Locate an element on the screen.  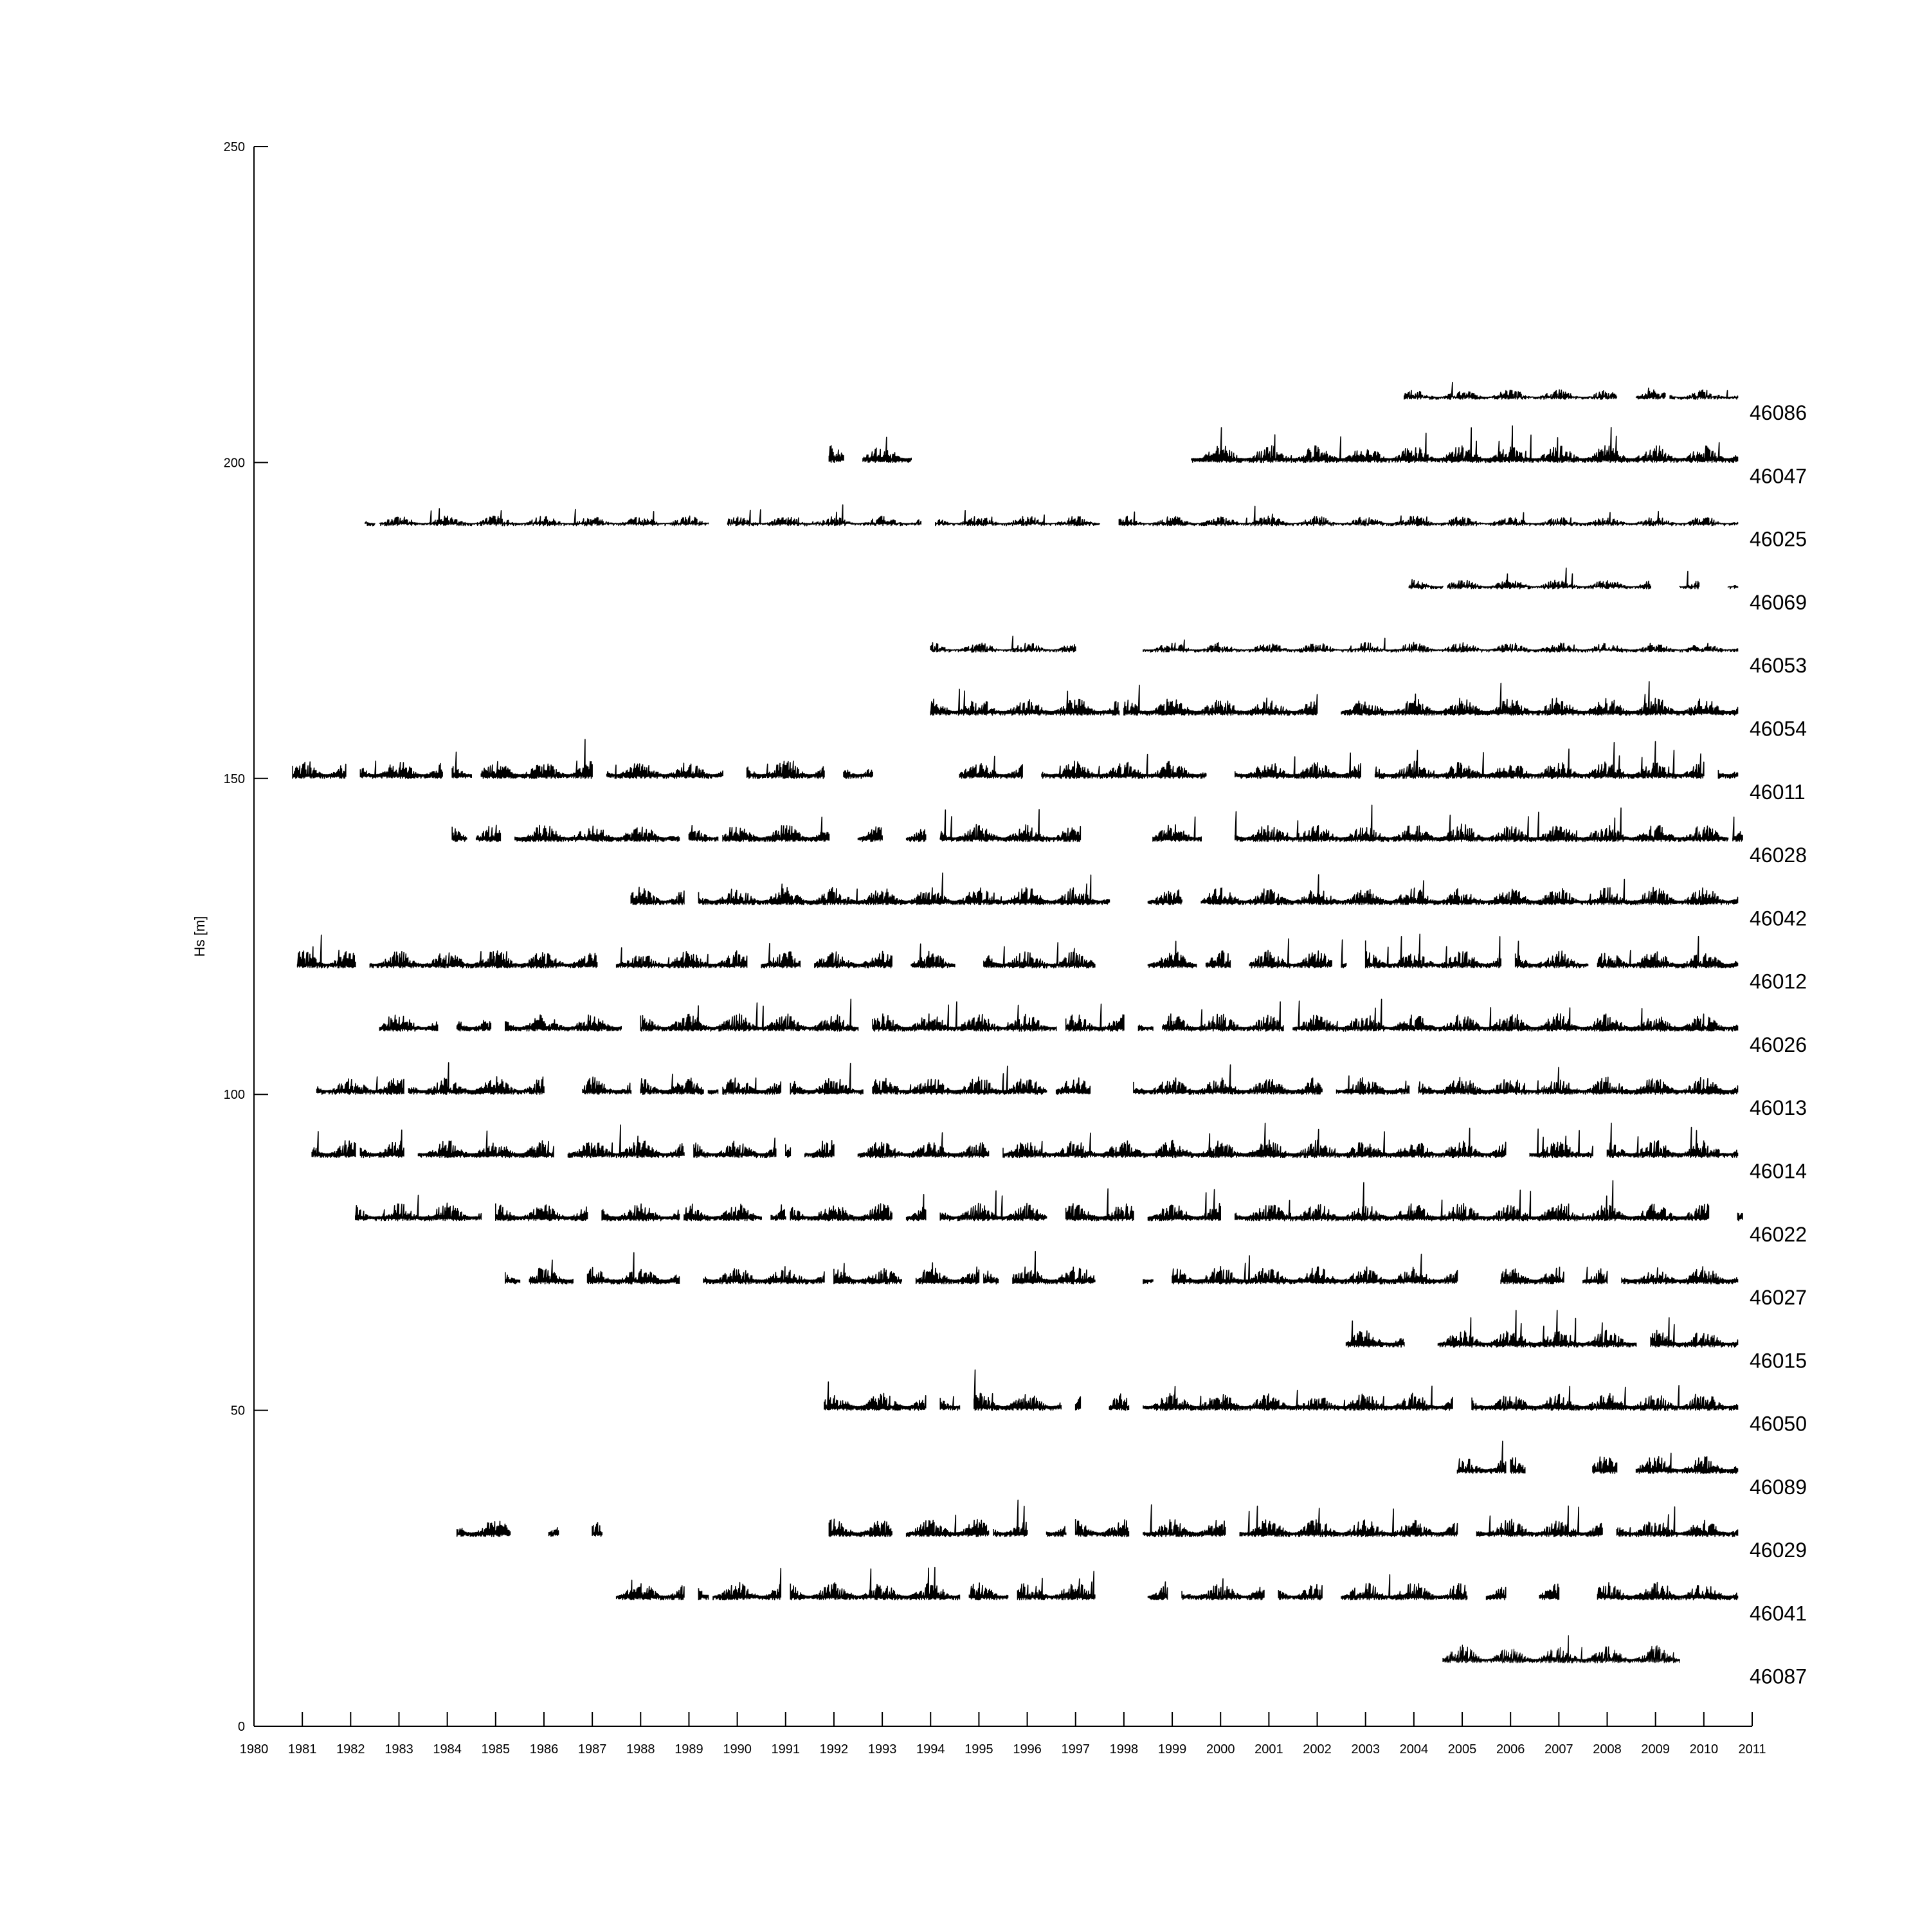
x-tick-label: 2005 is located at coordinates (1463, 1749).